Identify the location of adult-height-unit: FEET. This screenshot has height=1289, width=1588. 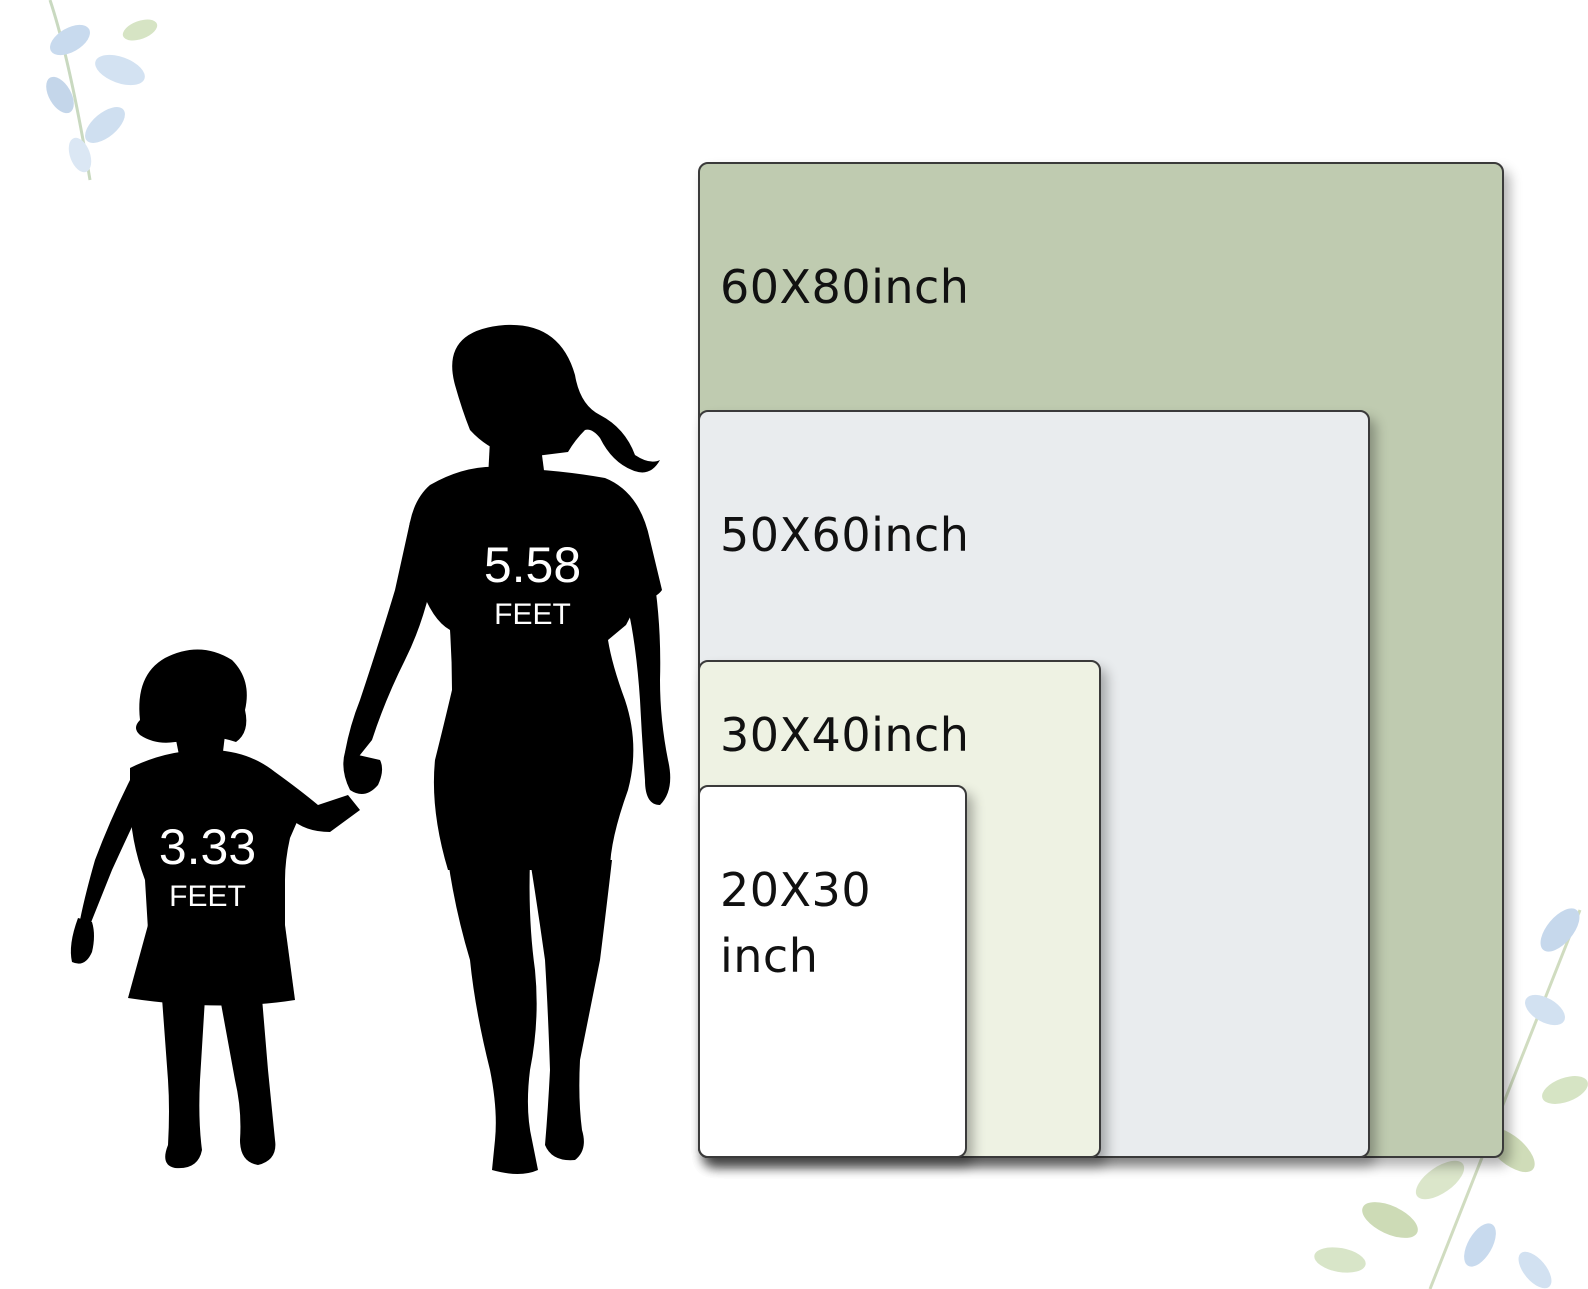
(532, 614).